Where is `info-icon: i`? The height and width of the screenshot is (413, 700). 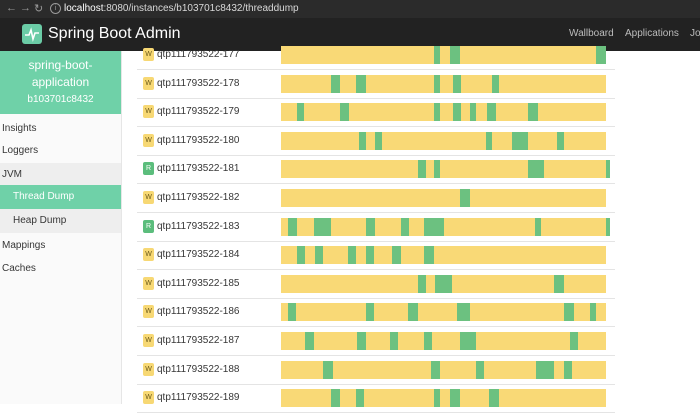 info-icon: i is located at coordinates (55, 8).